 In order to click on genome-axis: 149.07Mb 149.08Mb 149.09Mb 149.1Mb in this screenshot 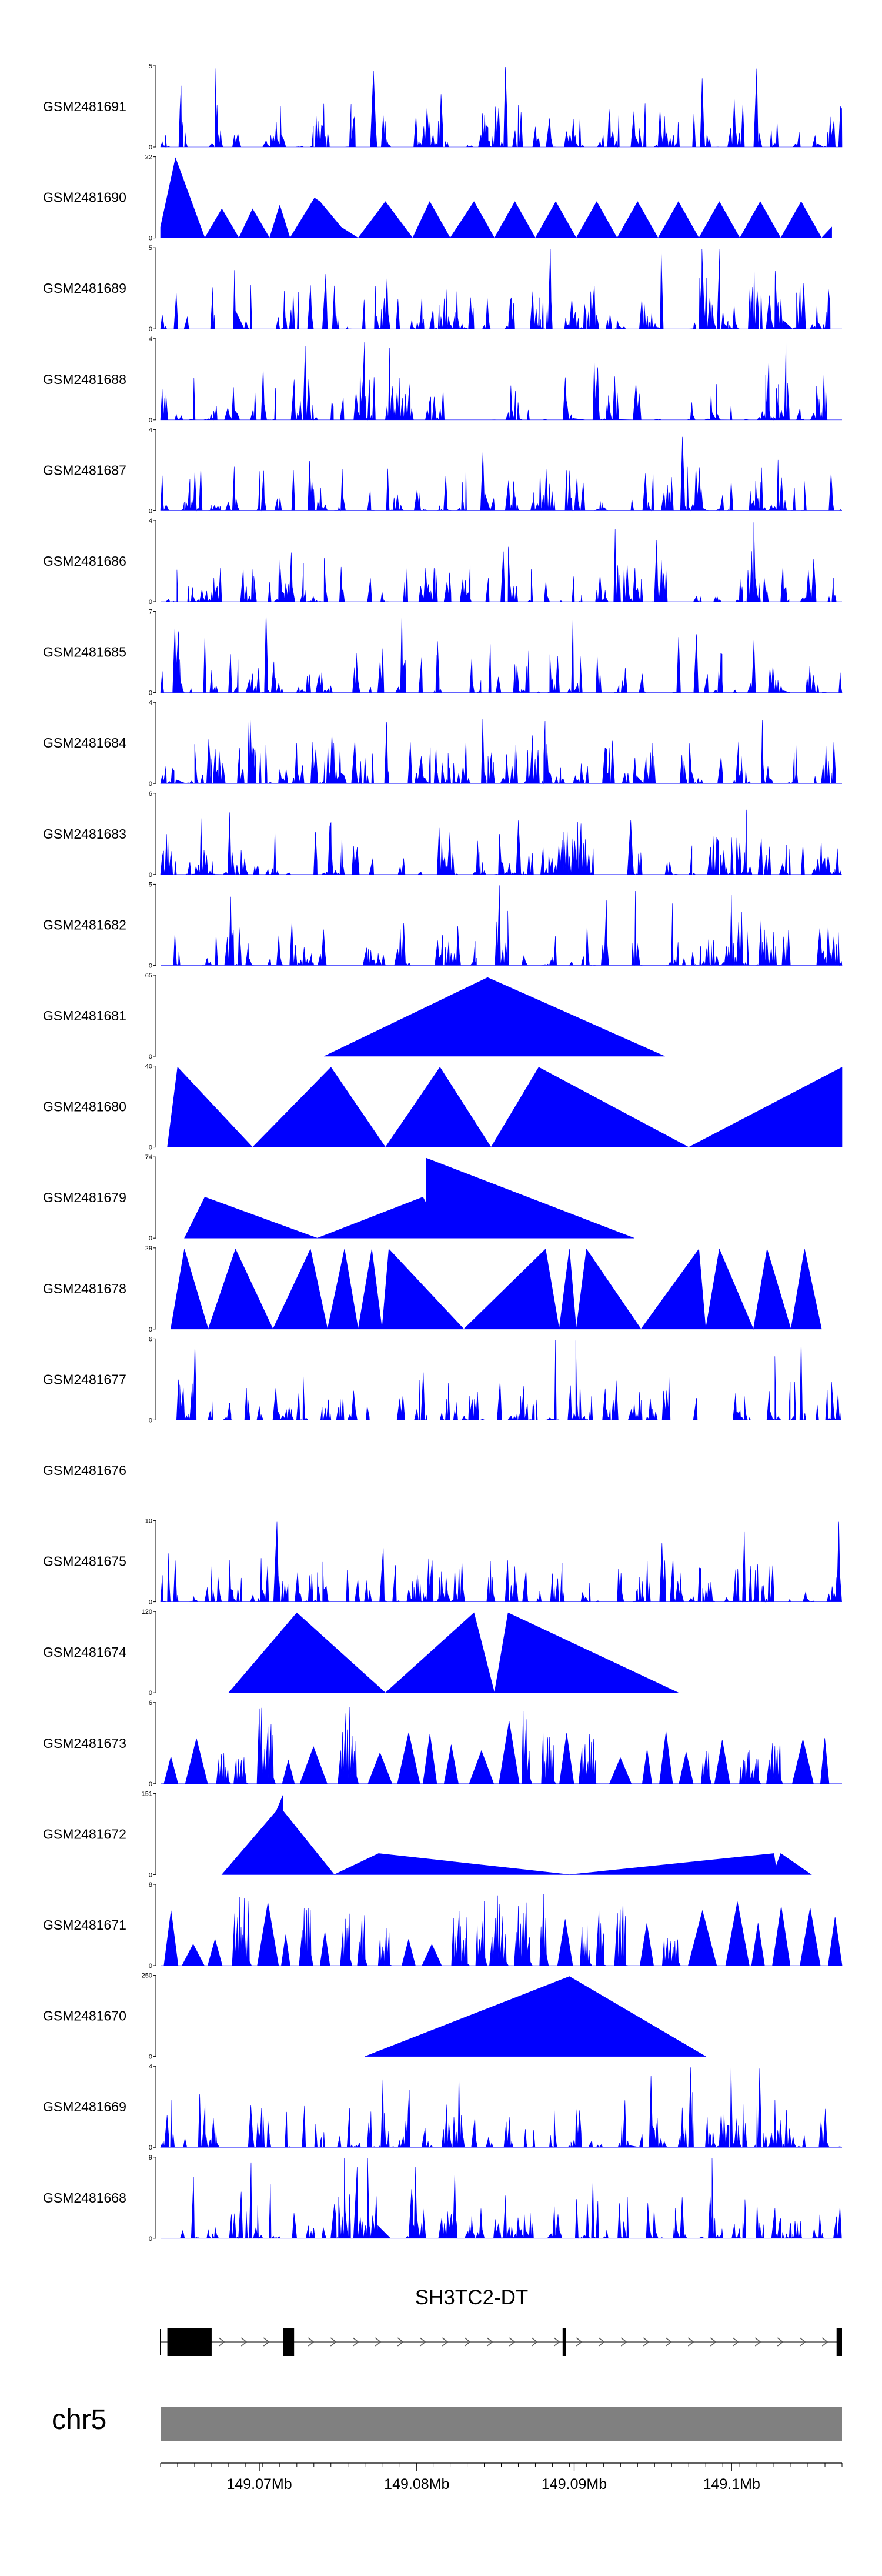, I will do `click(501, 2477)`.